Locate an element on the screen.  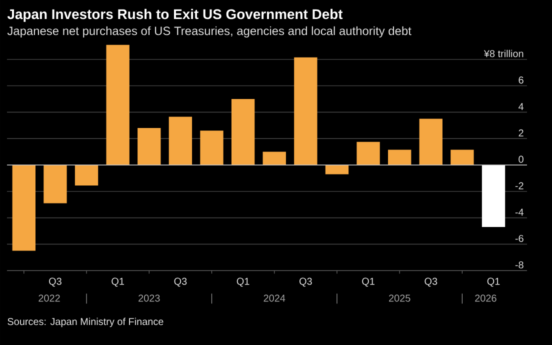
y-tick-label: ¥8 trillion is located at coordinates (504, 54).